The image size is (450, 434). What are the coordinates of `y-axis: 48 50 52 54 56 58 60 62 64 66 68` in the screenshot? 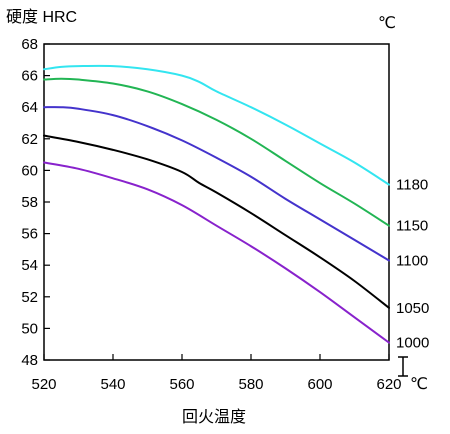 It's located at (35, 202).